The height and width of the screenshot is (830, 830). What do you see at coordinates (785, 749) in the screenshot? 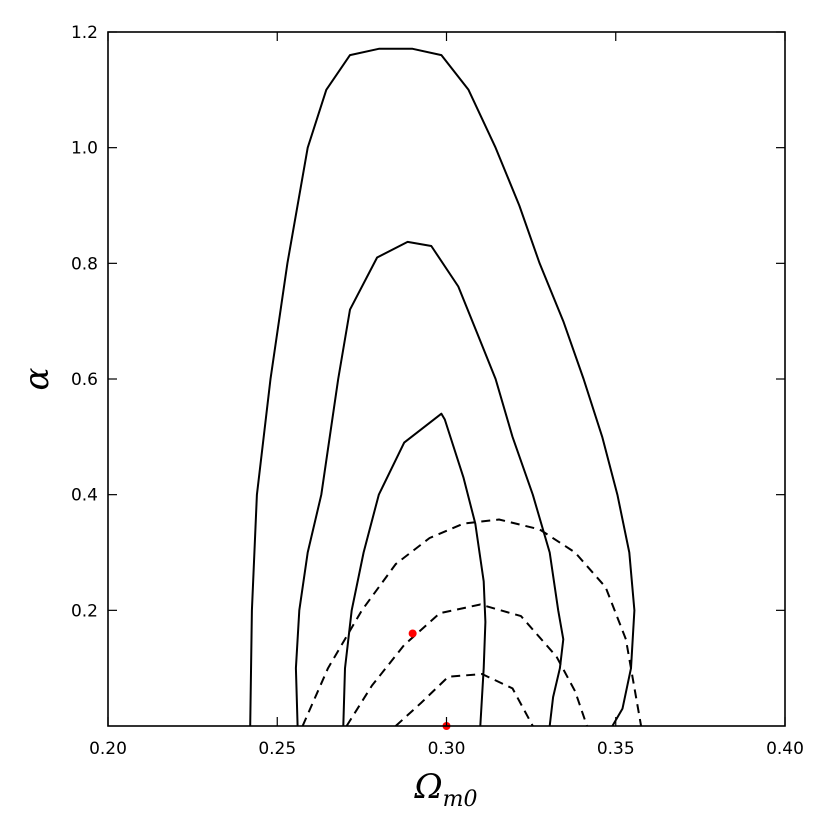
I see `x-tick-label: 0.40` at bounding box center [785, 749].